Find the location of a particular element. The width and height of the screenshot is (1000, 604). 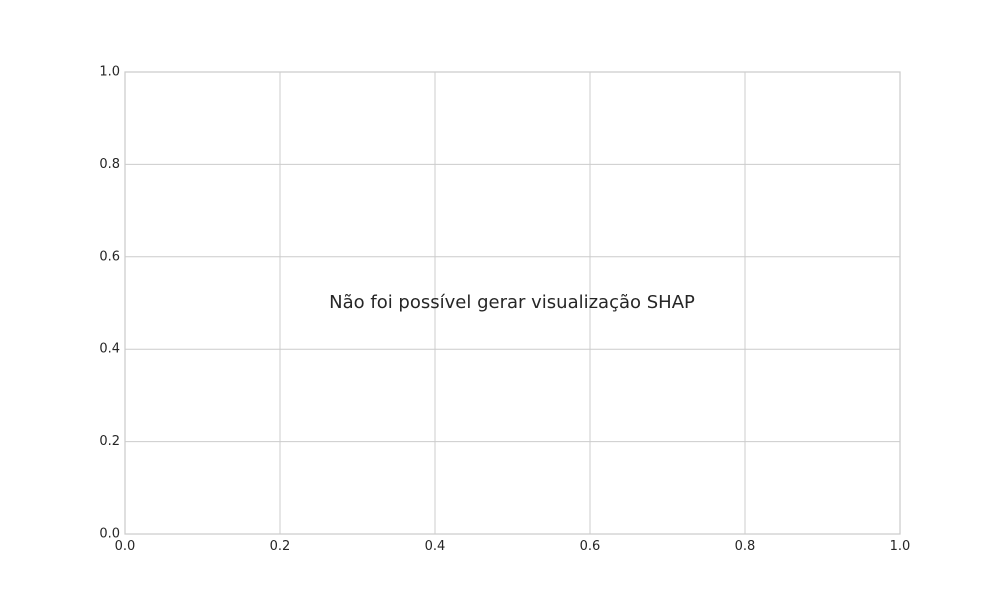

x-tick-label: 1.0 is located at coordinates (900, 546).